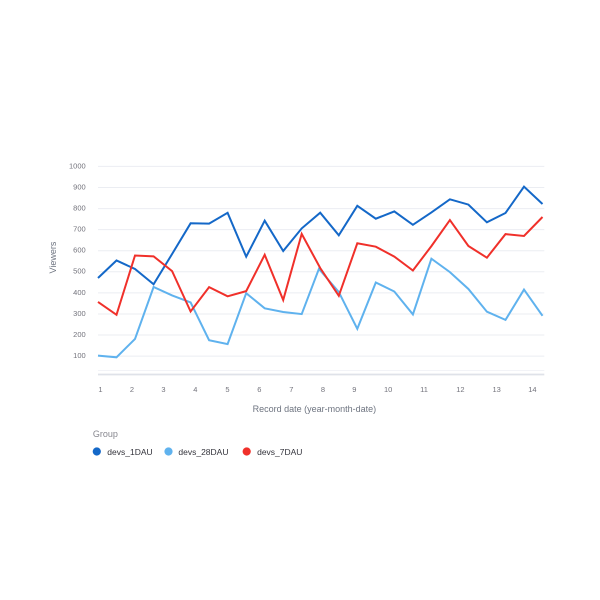 Image resolution: width=600 pixels, height=600 pixels. I want to click on svg-text: devs_28DAU, so click(203, 452).